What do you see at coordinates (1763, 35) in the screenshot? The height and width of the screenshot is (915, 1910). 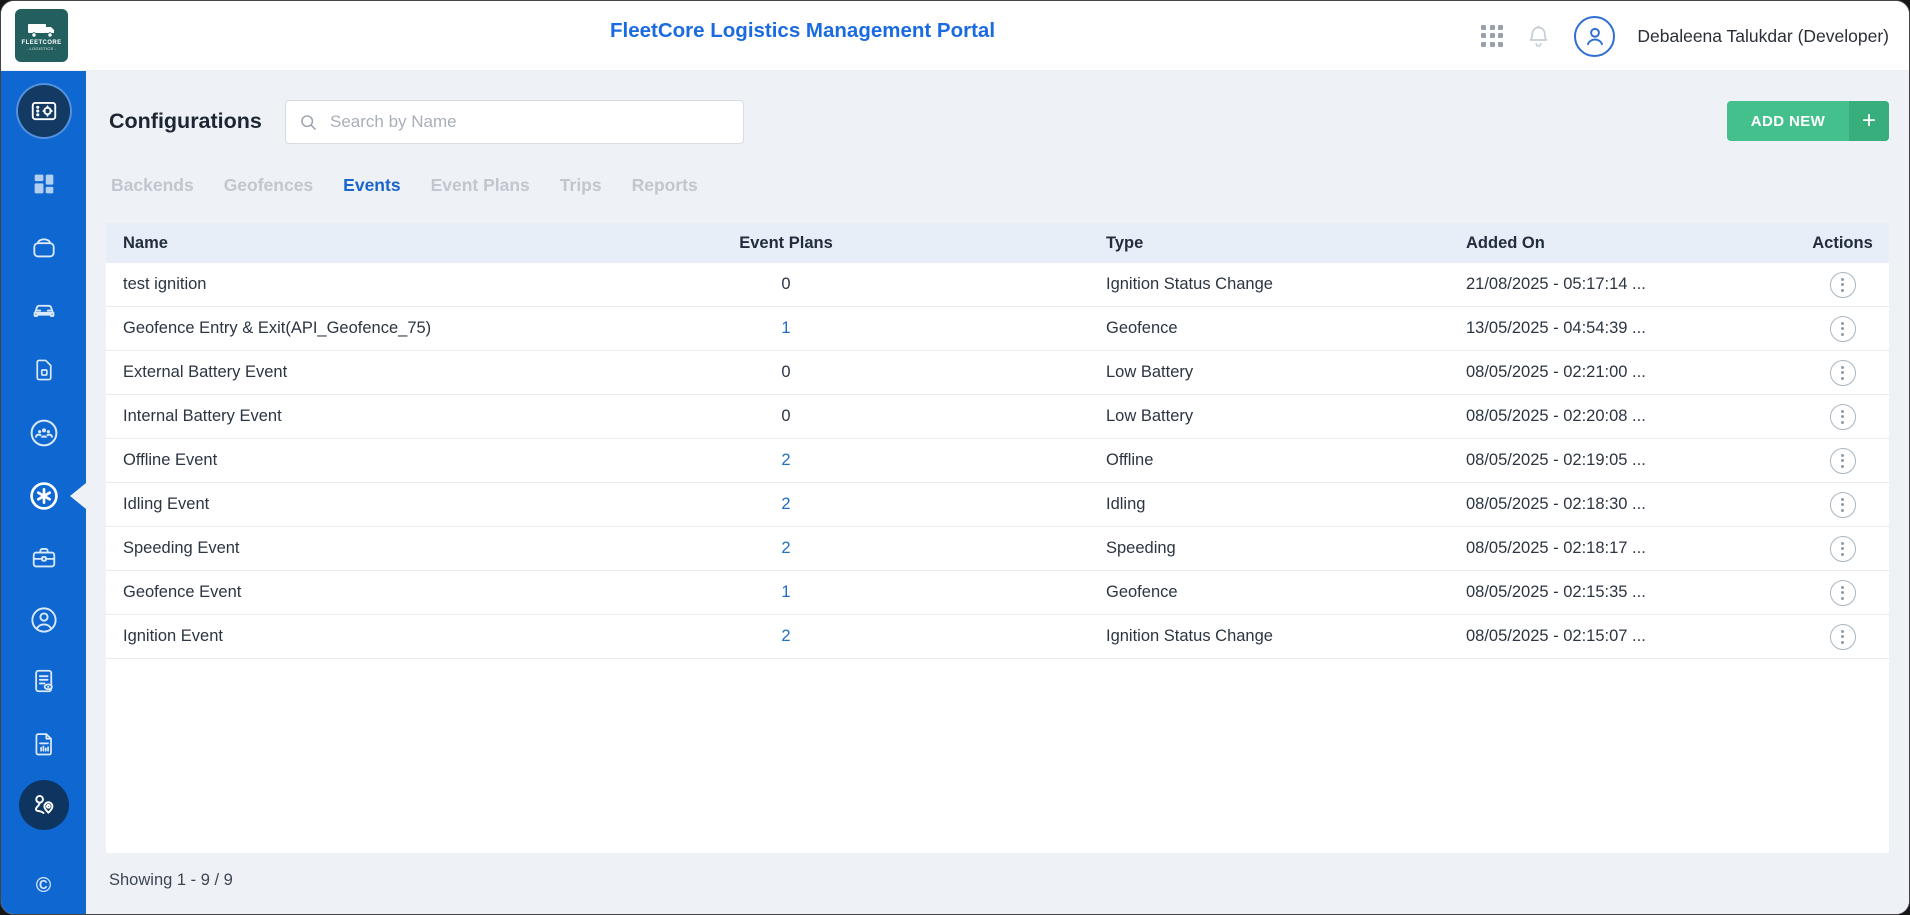 I see `user-name-label: Debaleena Talukdar (Developer)` at bounding box center [1763, 35].